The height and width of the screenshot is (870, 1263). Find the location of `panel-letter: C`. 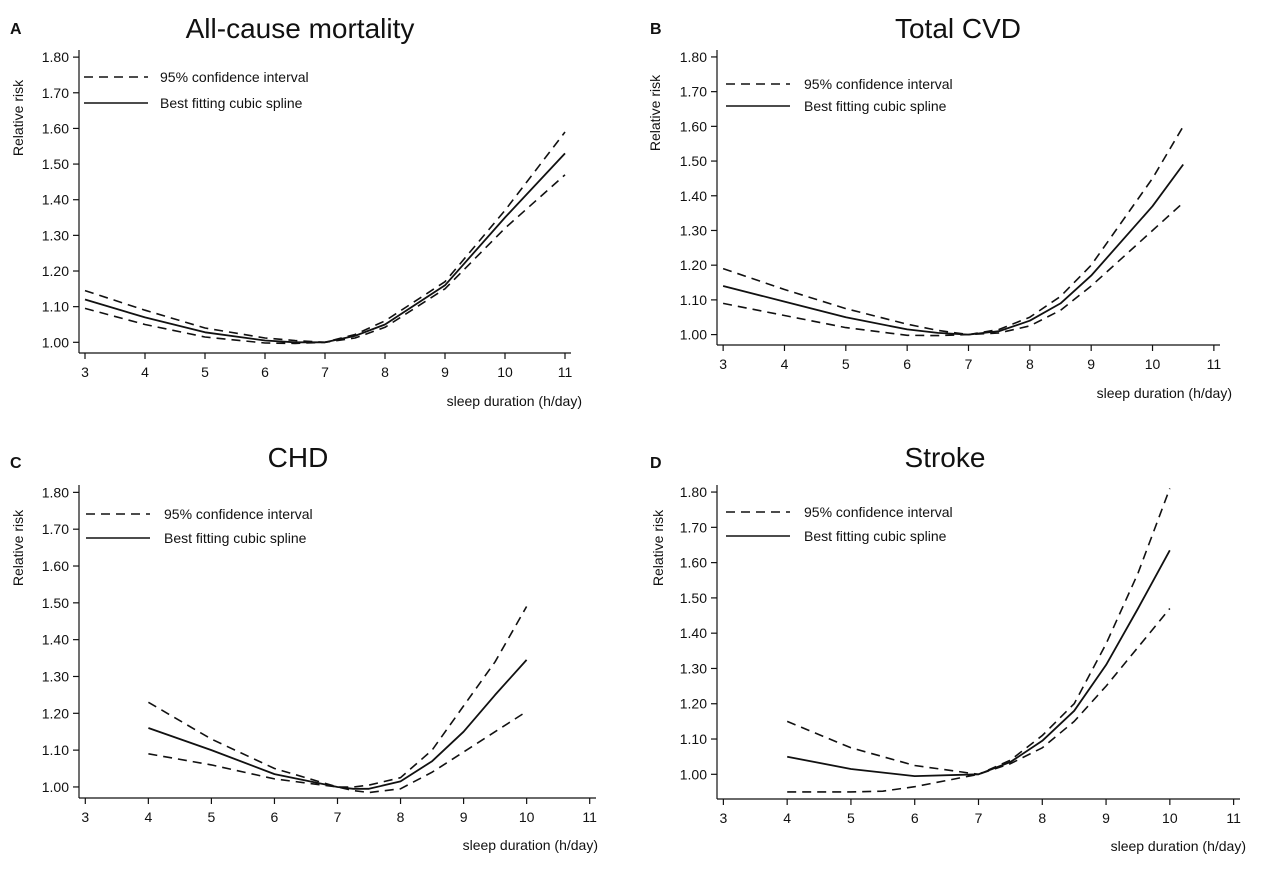

panel-letter: C is located at coordinates (16, 463).